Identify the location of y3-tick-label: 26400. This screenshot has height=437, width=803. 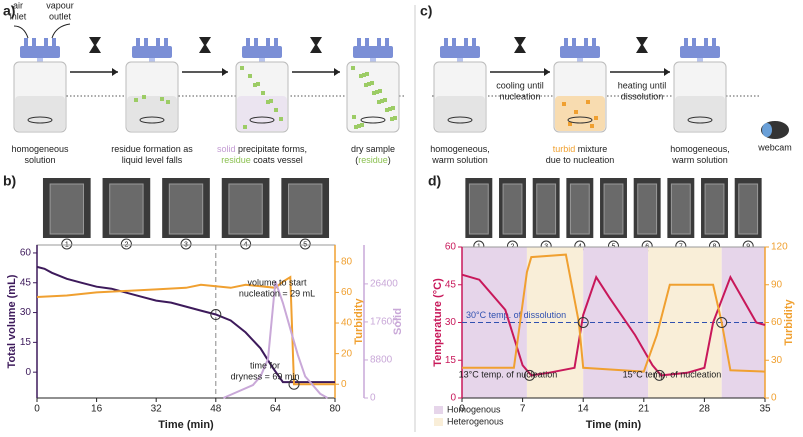
(384, 284).